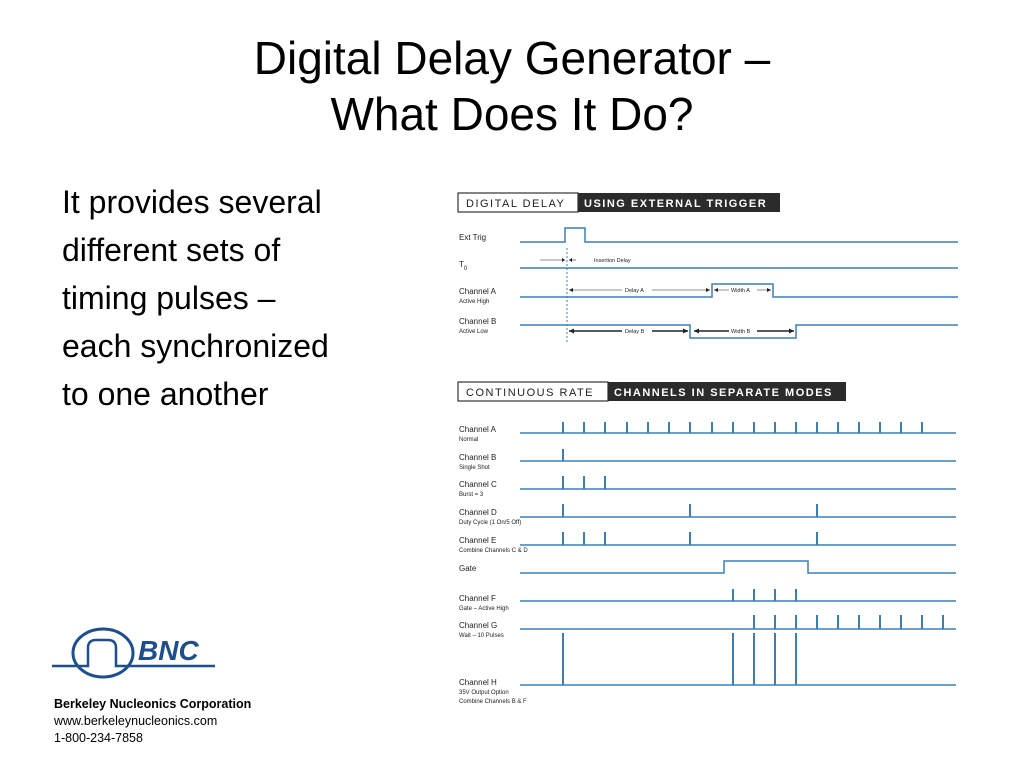 This screenshot has height=768, width=1024. Describe the element at coordinates (168, 650) in the screenshot. I see `bnc-logo-text: BNC` at that location.